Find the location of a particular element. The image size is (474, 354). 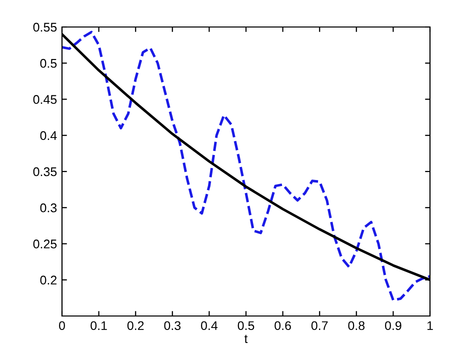

x-axis-title: t is located at coordinates (246, 339).